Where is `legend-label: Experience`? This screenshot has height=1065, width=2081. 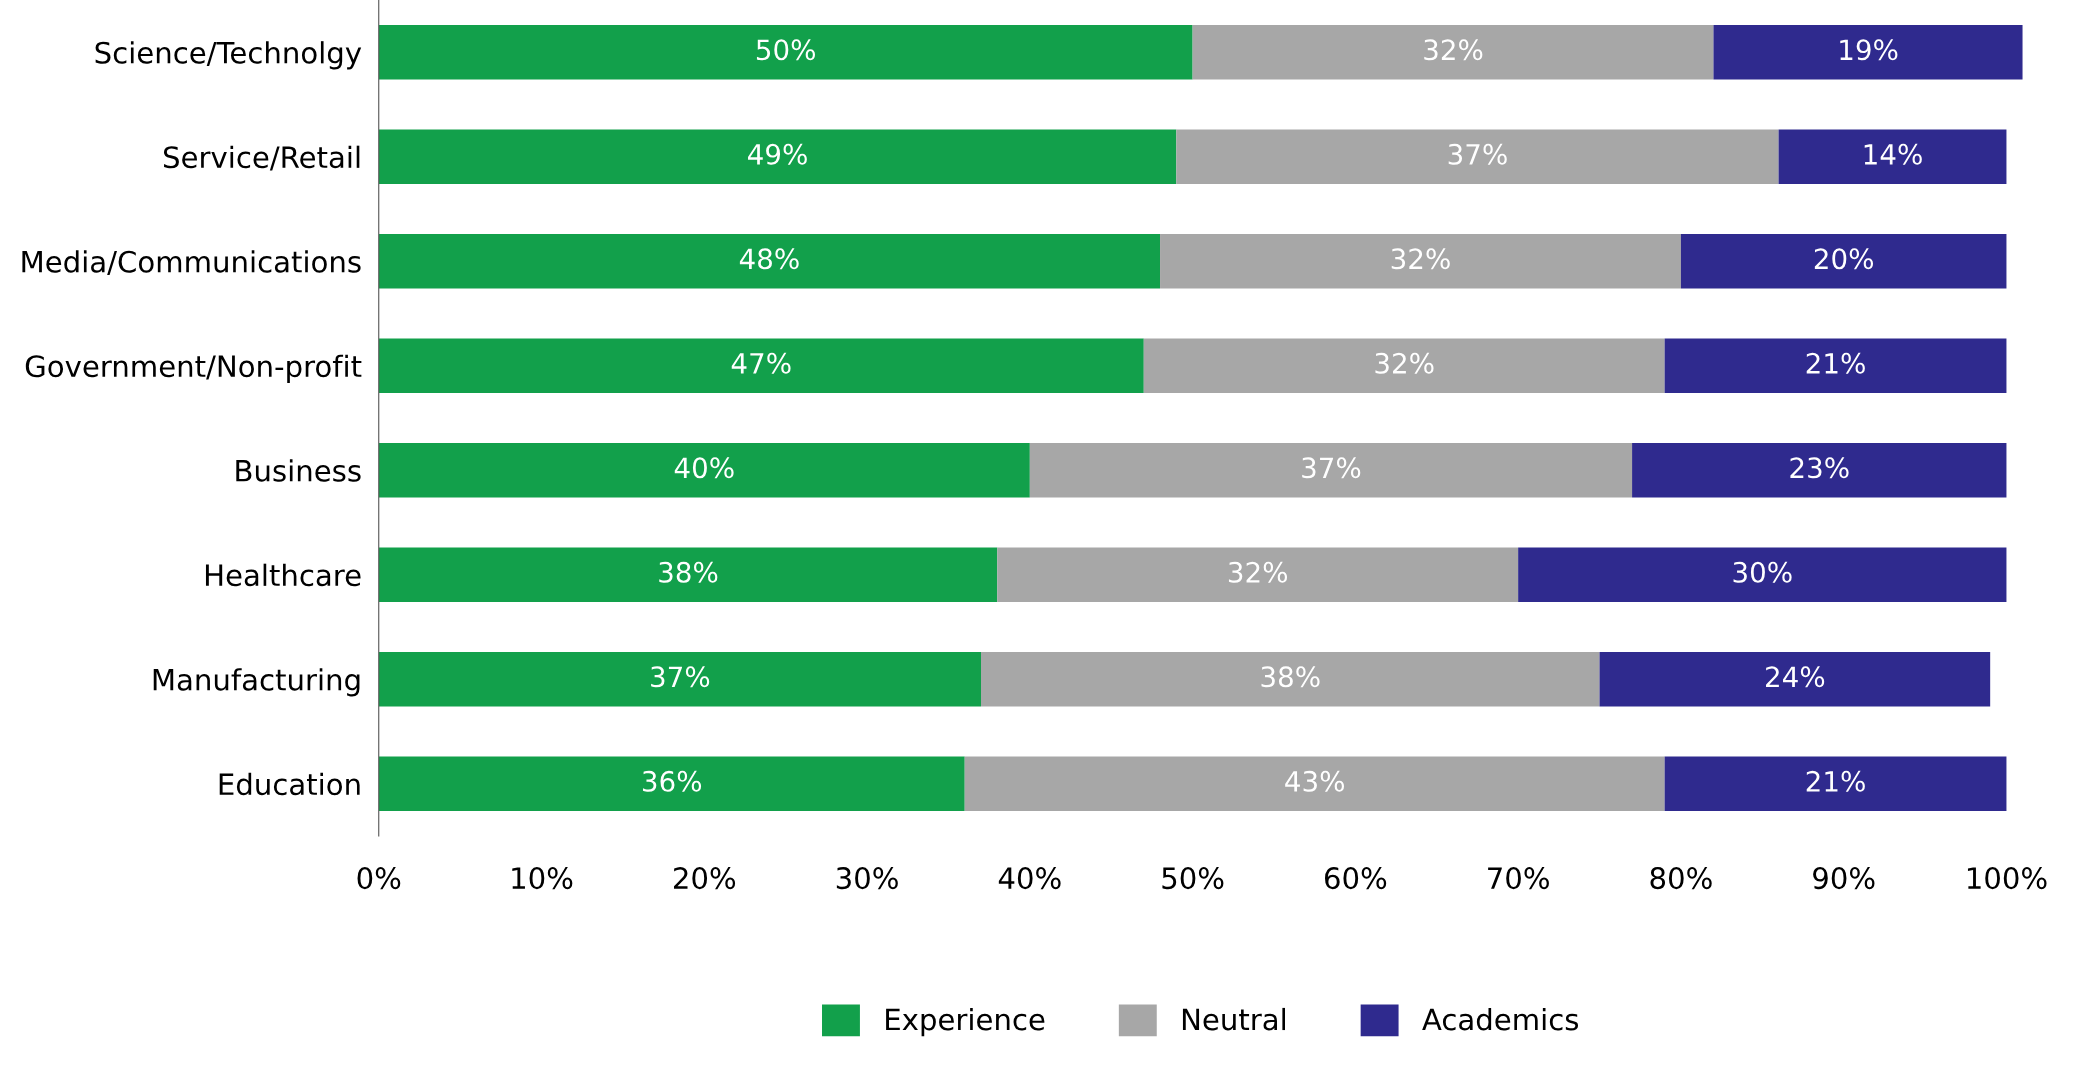 legend-label: Experience is located at coordinates (965, 1022).